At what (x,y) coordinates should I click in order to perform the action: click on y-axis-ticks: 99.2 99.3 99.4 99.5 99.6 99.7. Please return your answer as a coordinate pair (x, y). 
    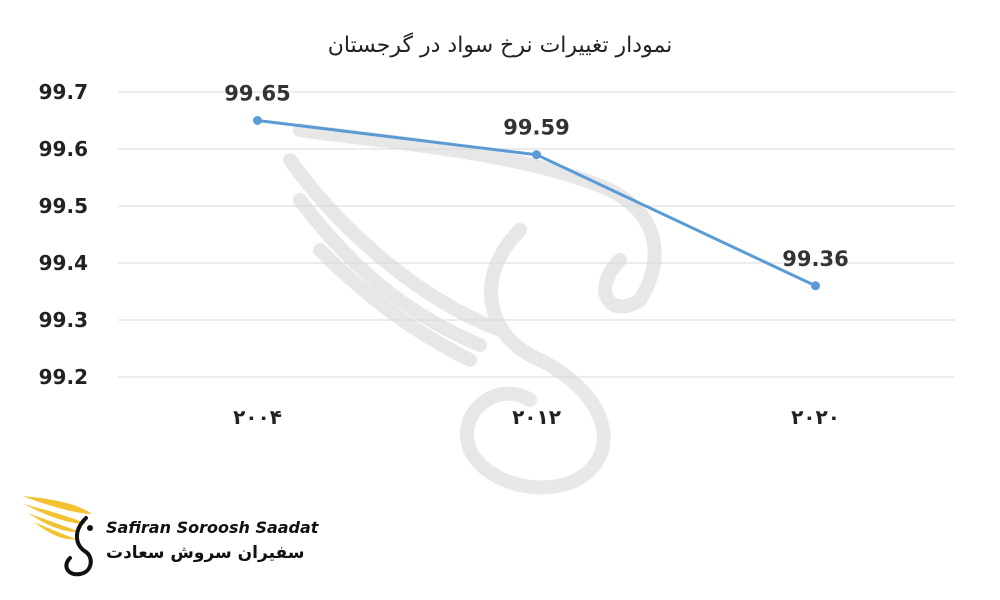
    Looking at the image, I should click on (63, 234).